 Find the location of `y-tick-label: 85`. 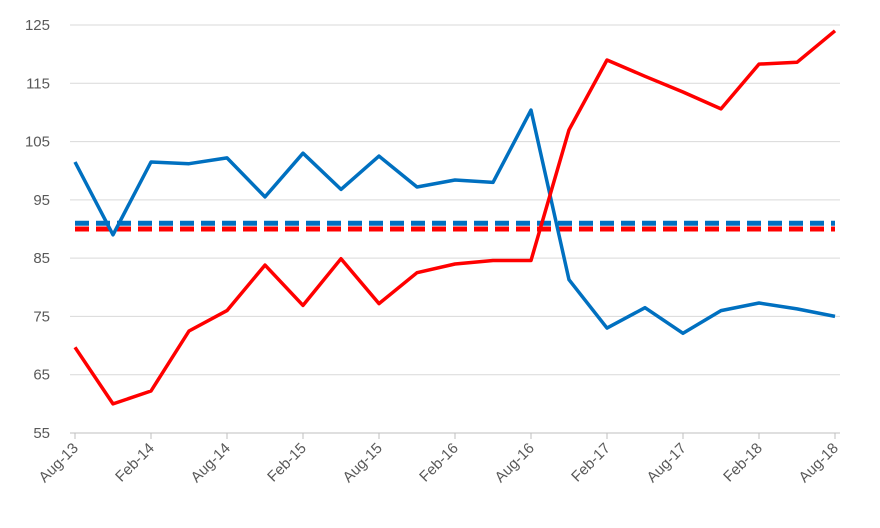

y-tick-label: 85 is located at coordinates (41, 258).